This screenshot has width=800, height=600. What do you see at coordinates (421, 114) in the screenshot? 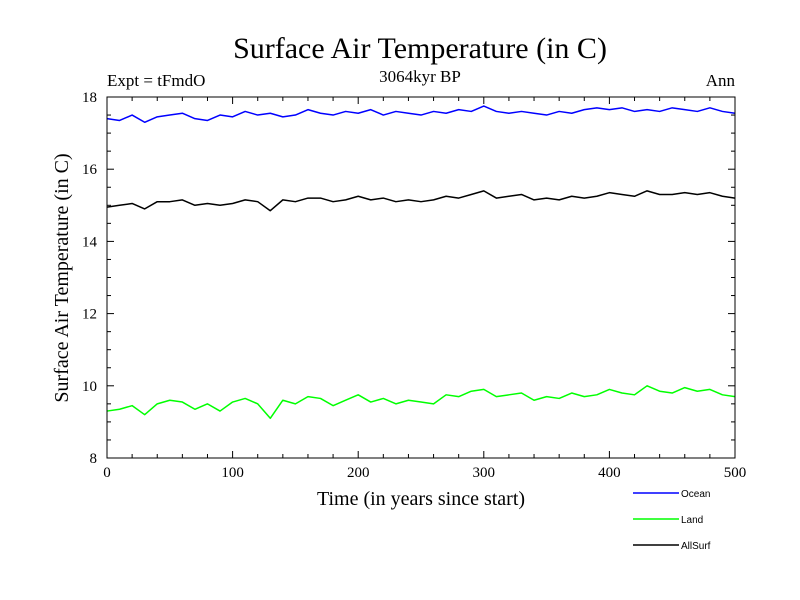
I see `series-line-ocean` at bounding box center [421, 114].